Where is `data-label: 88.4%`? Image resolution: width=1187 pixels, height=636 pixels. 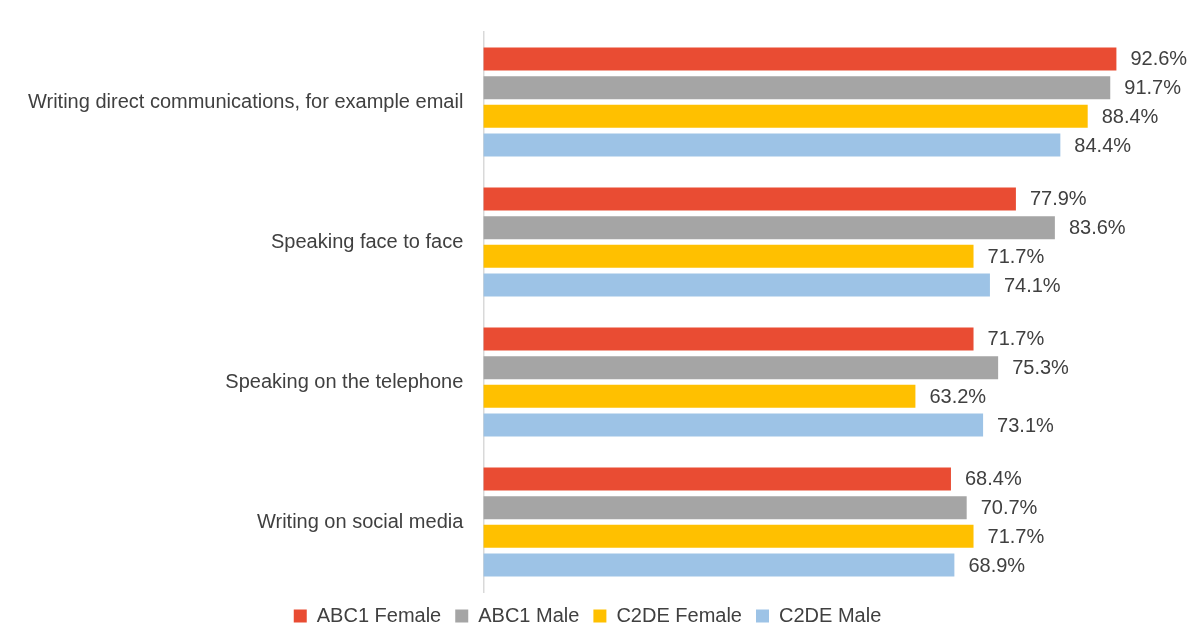
data-label: 88.4% is located at coordinates (1130, 115).